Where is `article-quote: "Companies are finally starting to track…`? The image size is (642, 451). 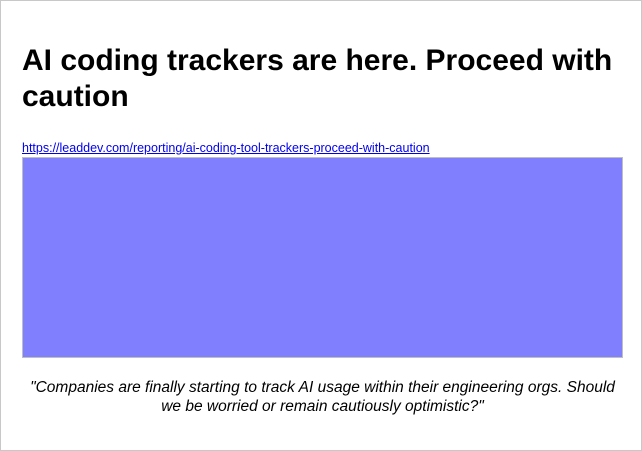 article-quote: "Companies are finally starting to track… is located at coordinates (322, 397).